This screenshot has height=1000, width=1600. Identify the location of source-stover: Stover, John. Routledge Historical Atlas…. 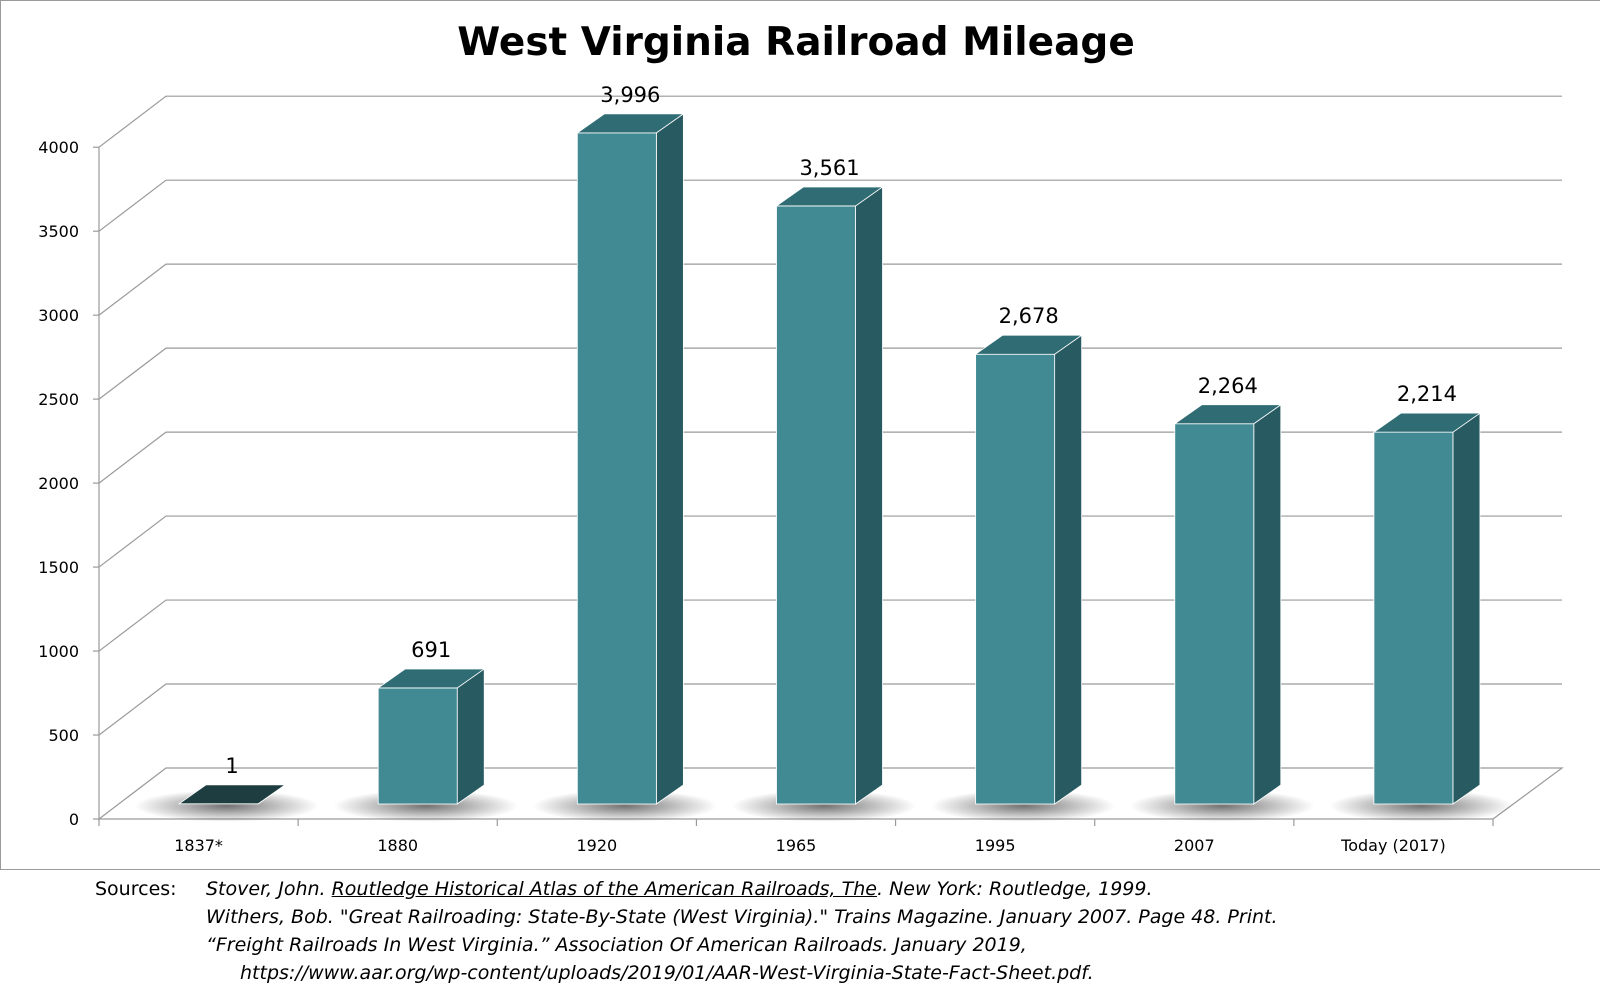
(679, 889).